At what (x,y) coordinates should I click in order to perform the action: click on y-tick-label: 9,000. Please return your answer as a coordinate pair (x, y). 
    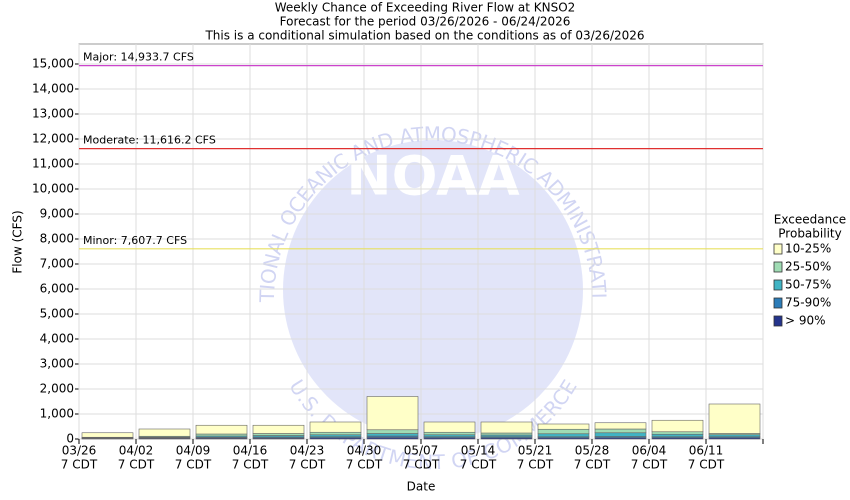
    Looking at the image, I should click on (57, 214).